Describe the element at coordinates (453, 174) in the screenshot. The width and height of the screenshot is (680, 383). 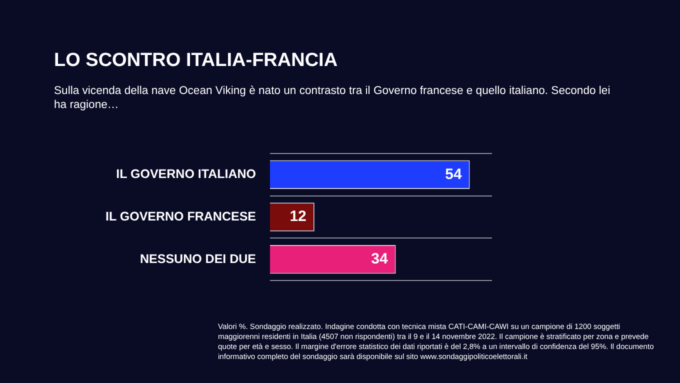
I see `data-label: 54` at that location.